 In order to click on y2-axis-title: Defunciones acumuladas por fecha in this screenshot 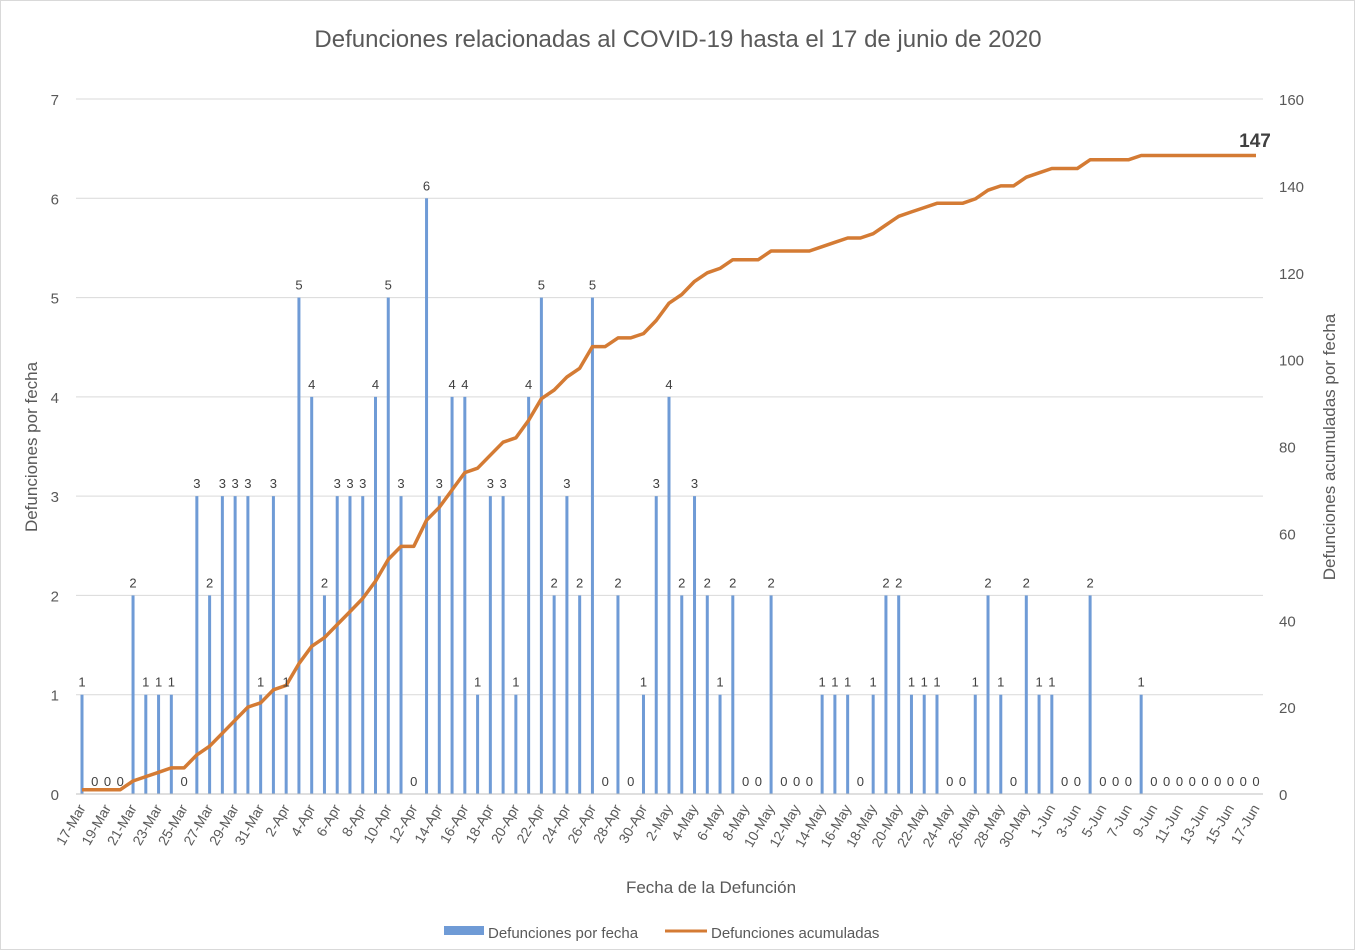, I will do `click(1329, 446)`.